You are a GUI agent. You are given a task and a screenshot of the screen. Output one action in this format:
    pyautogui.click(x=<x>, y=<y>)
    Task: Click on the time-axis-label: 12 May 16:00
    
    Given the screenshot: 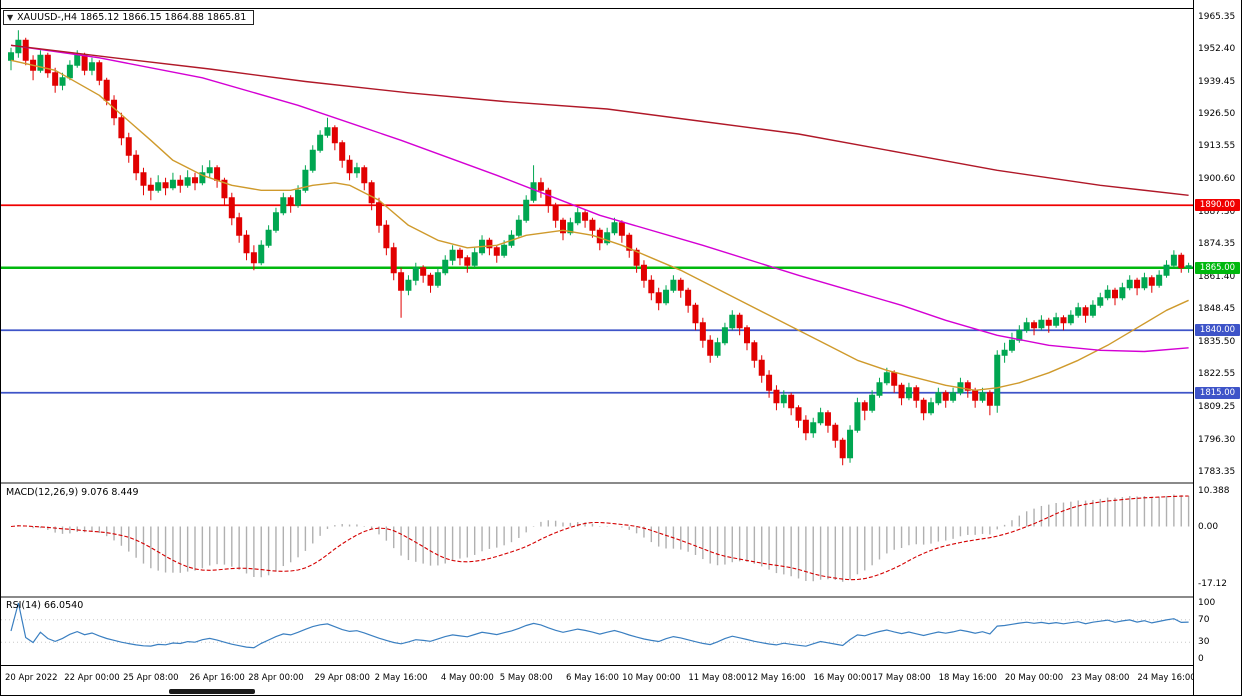 What is the action you would take?
    pyautogui.click(x=776, y=678)
    